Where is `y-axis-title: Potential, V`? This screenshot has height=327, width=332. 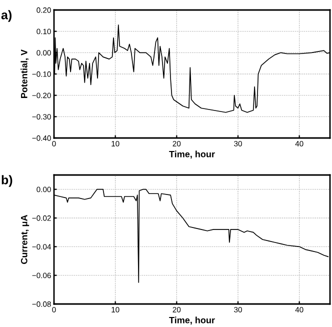
y-axis-title: Potential, V is located at coordinates (24, 73).